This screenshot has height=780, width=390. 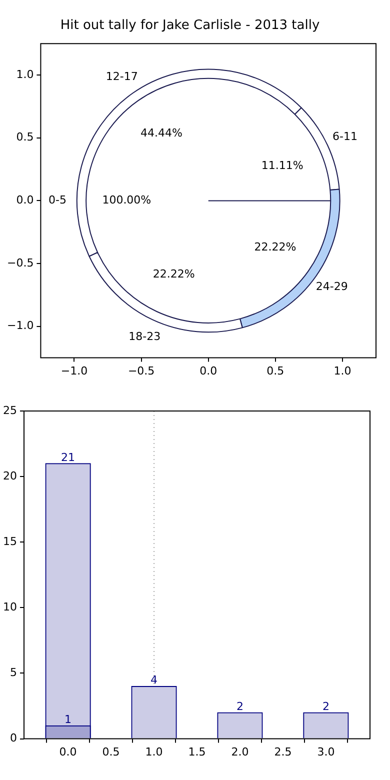 What do you see at coordinates (122, 77) in the screenshot?
I see `slice-label: 12-17` at bounding box center [122, 77].